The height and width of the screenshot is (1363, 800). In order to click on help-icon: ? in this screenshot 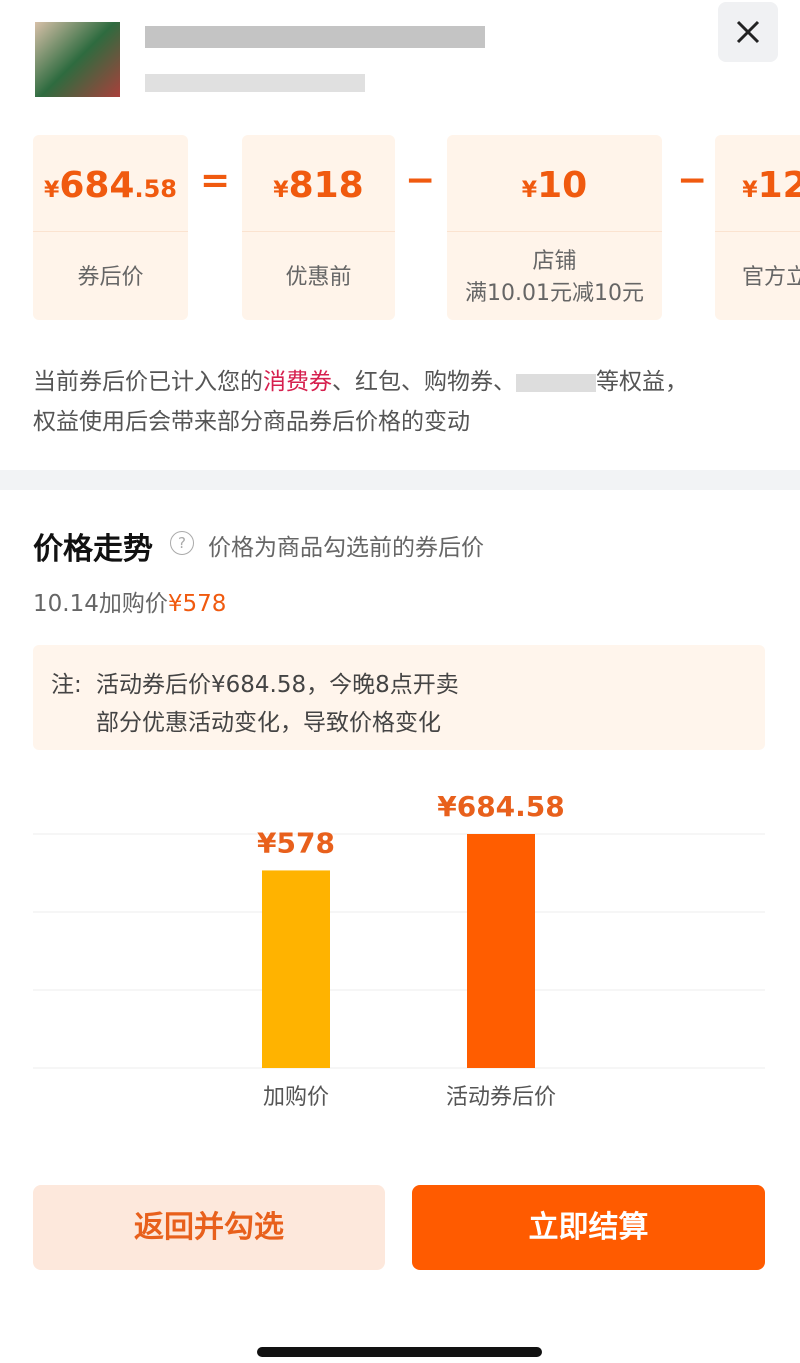, I will do `click(182, 543)`.